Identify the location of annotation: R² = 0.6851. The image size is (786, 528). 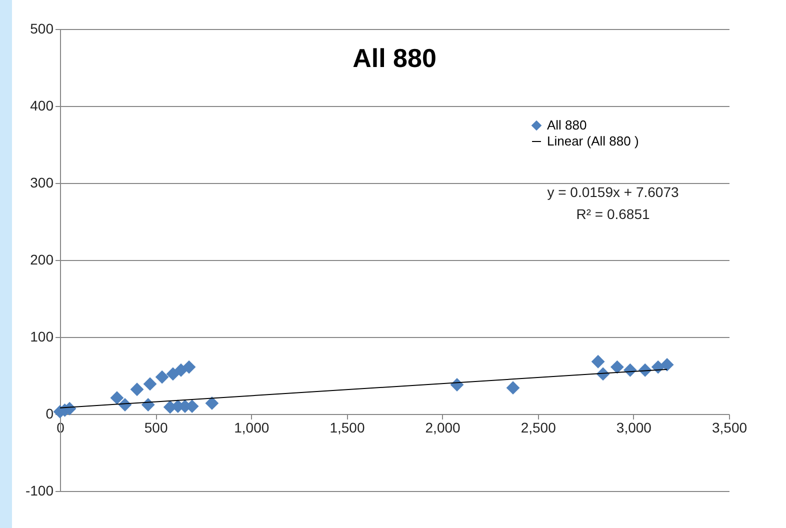
(613, 214).